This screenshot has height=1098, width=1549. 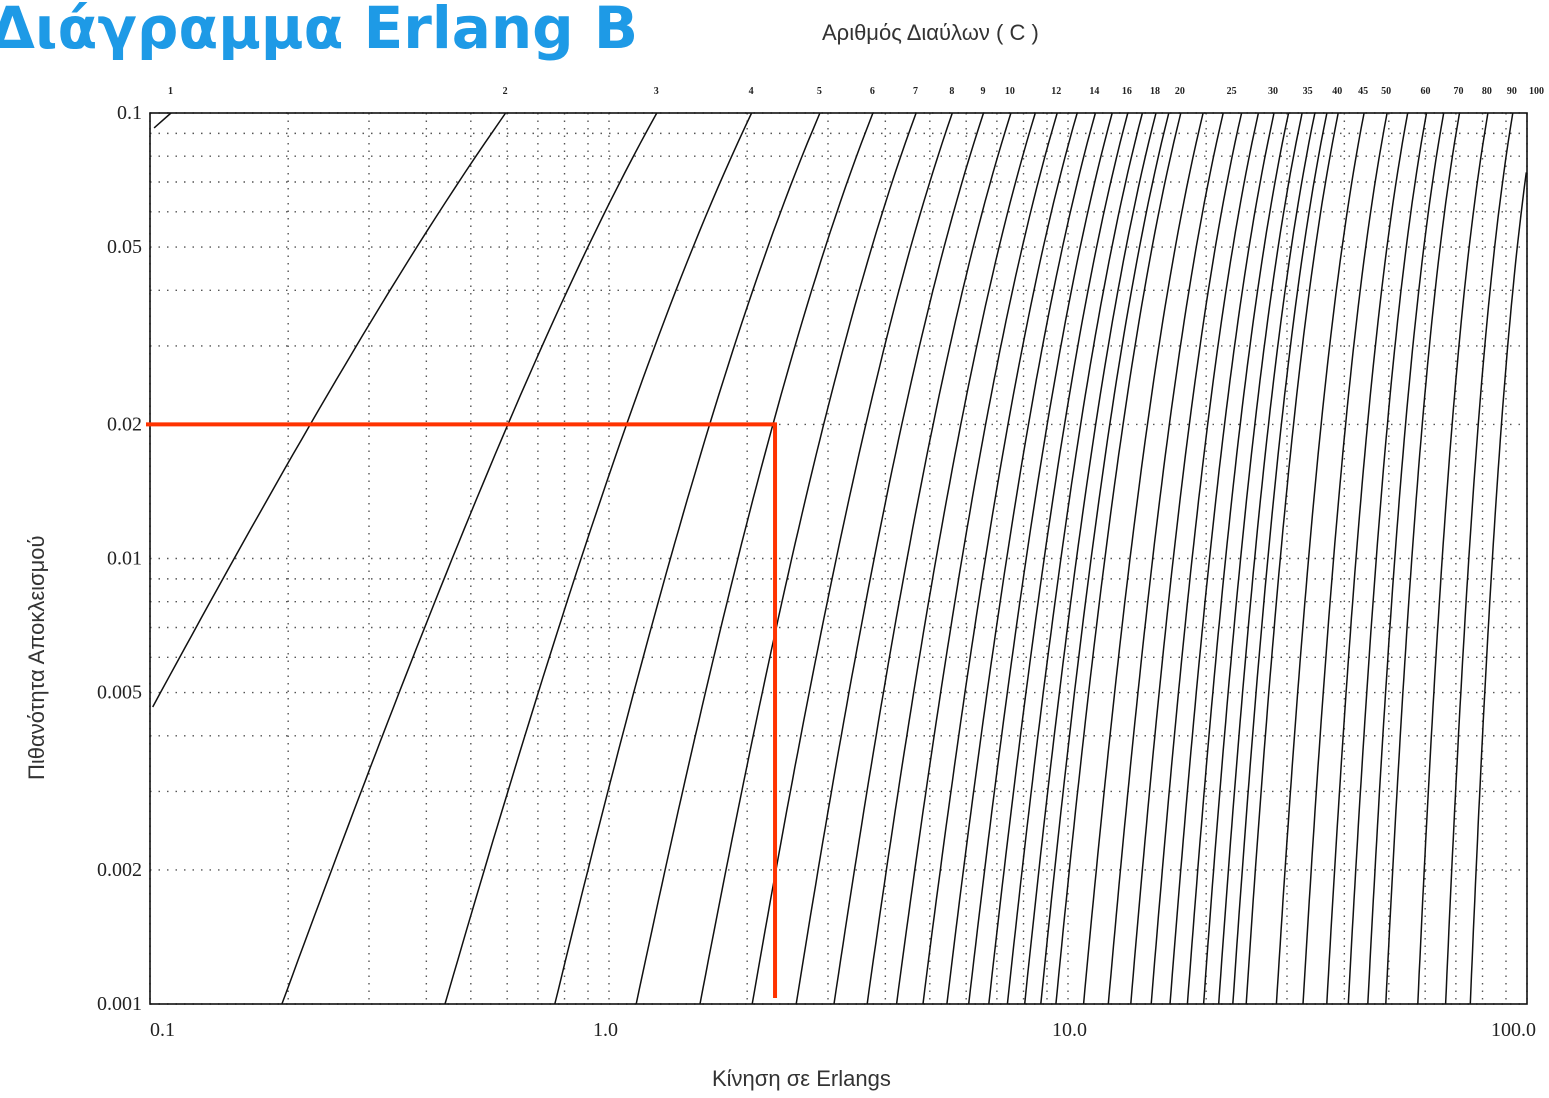 I want to click on erlang-curve-c8, so click(x=852, y=558).